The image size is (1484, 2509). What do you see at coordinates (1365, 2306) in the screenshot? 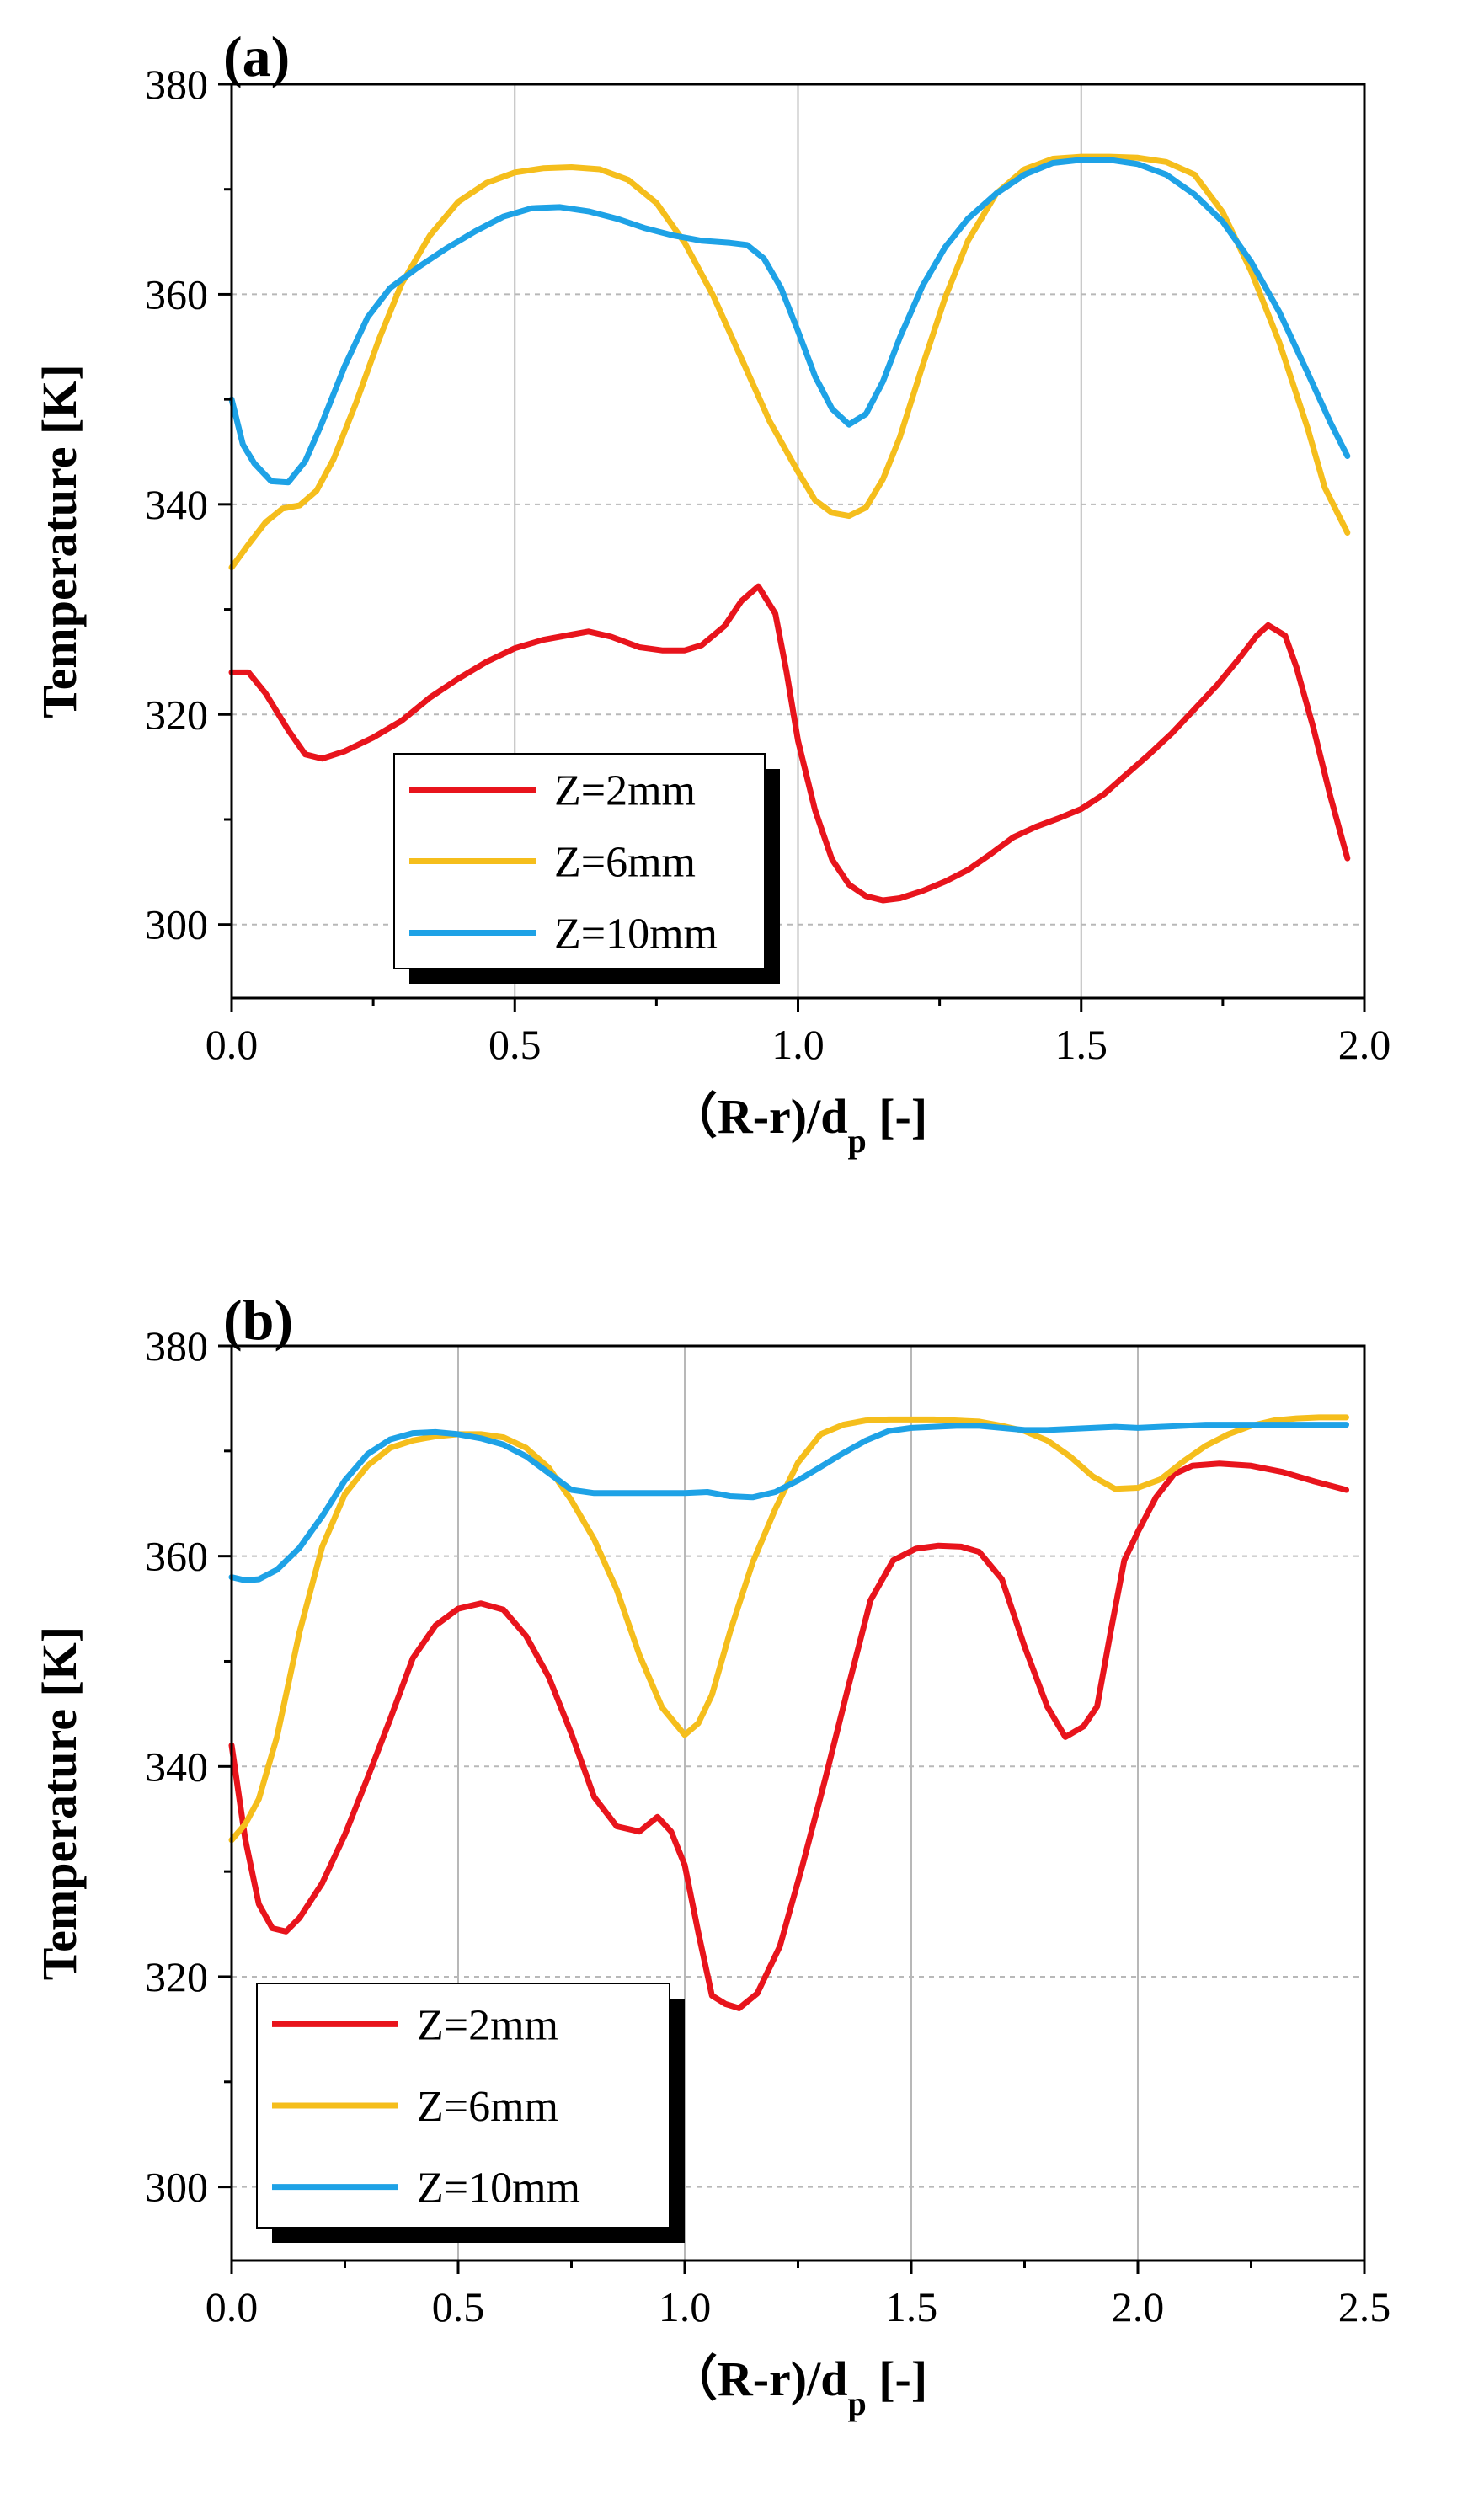
I see `x-tick-label: 2.5` at bounding box center [1365, 2306].